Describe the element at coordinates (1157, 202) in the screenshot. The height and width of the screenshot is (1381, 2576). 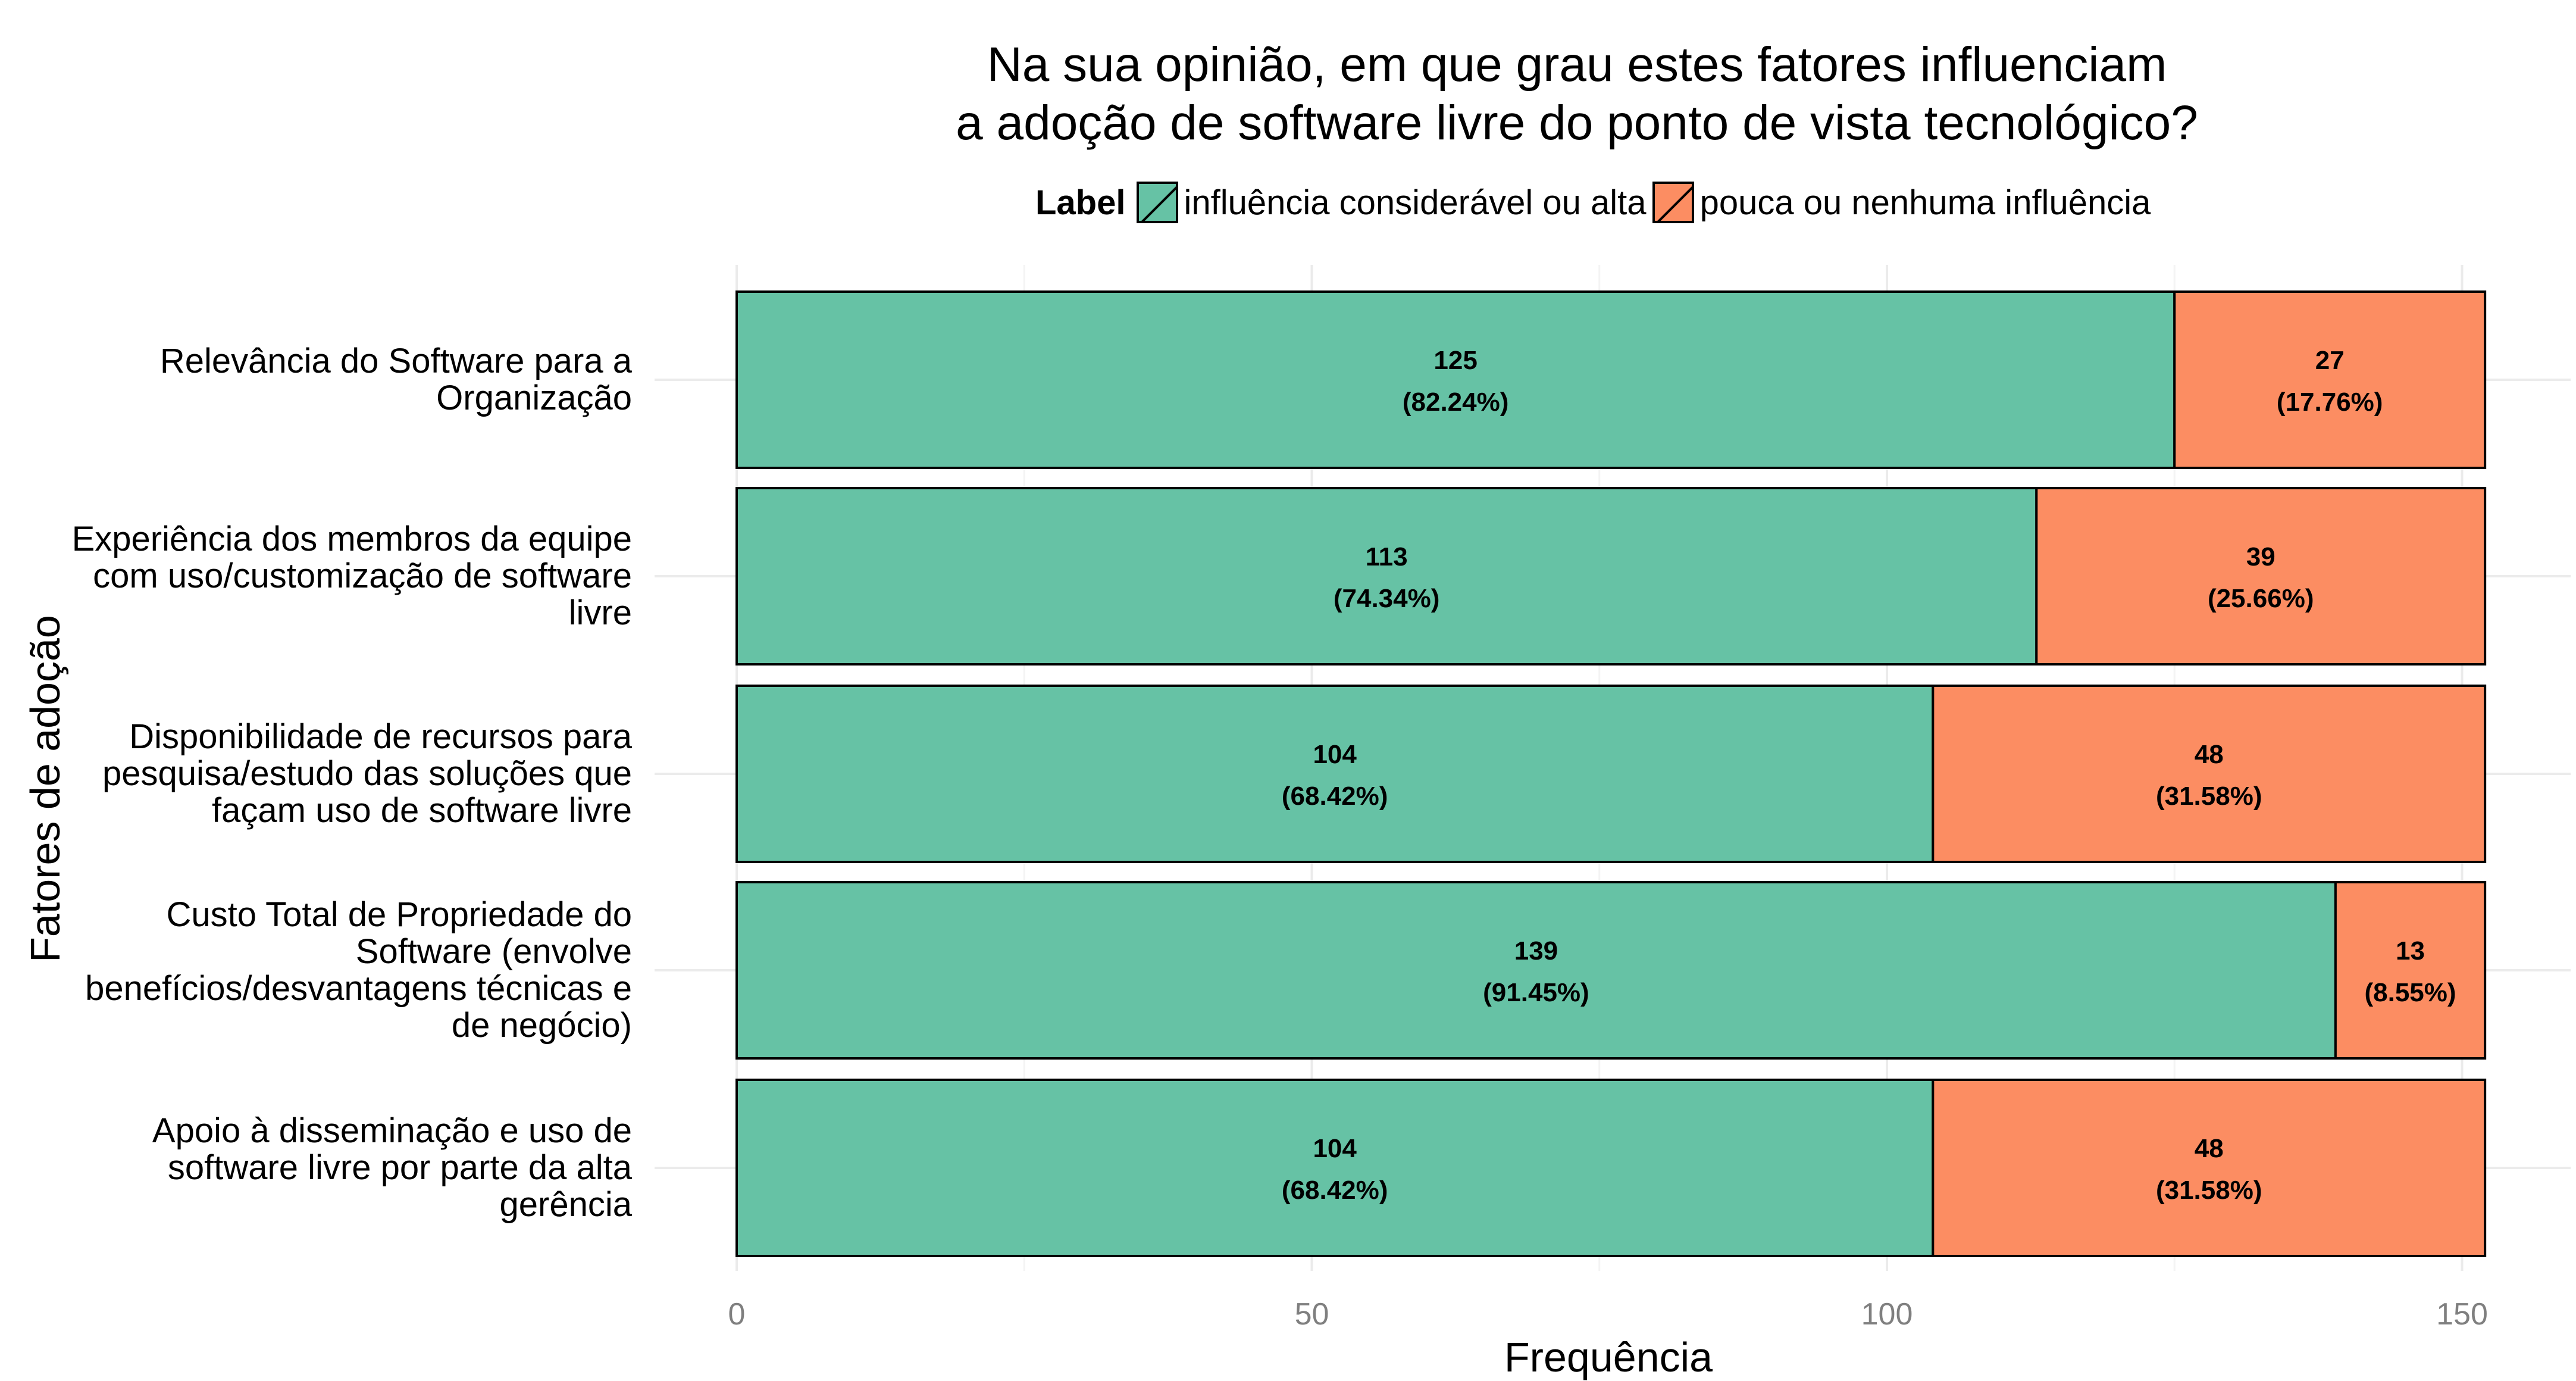
I see `legend-key-influencia-alta` at that location.